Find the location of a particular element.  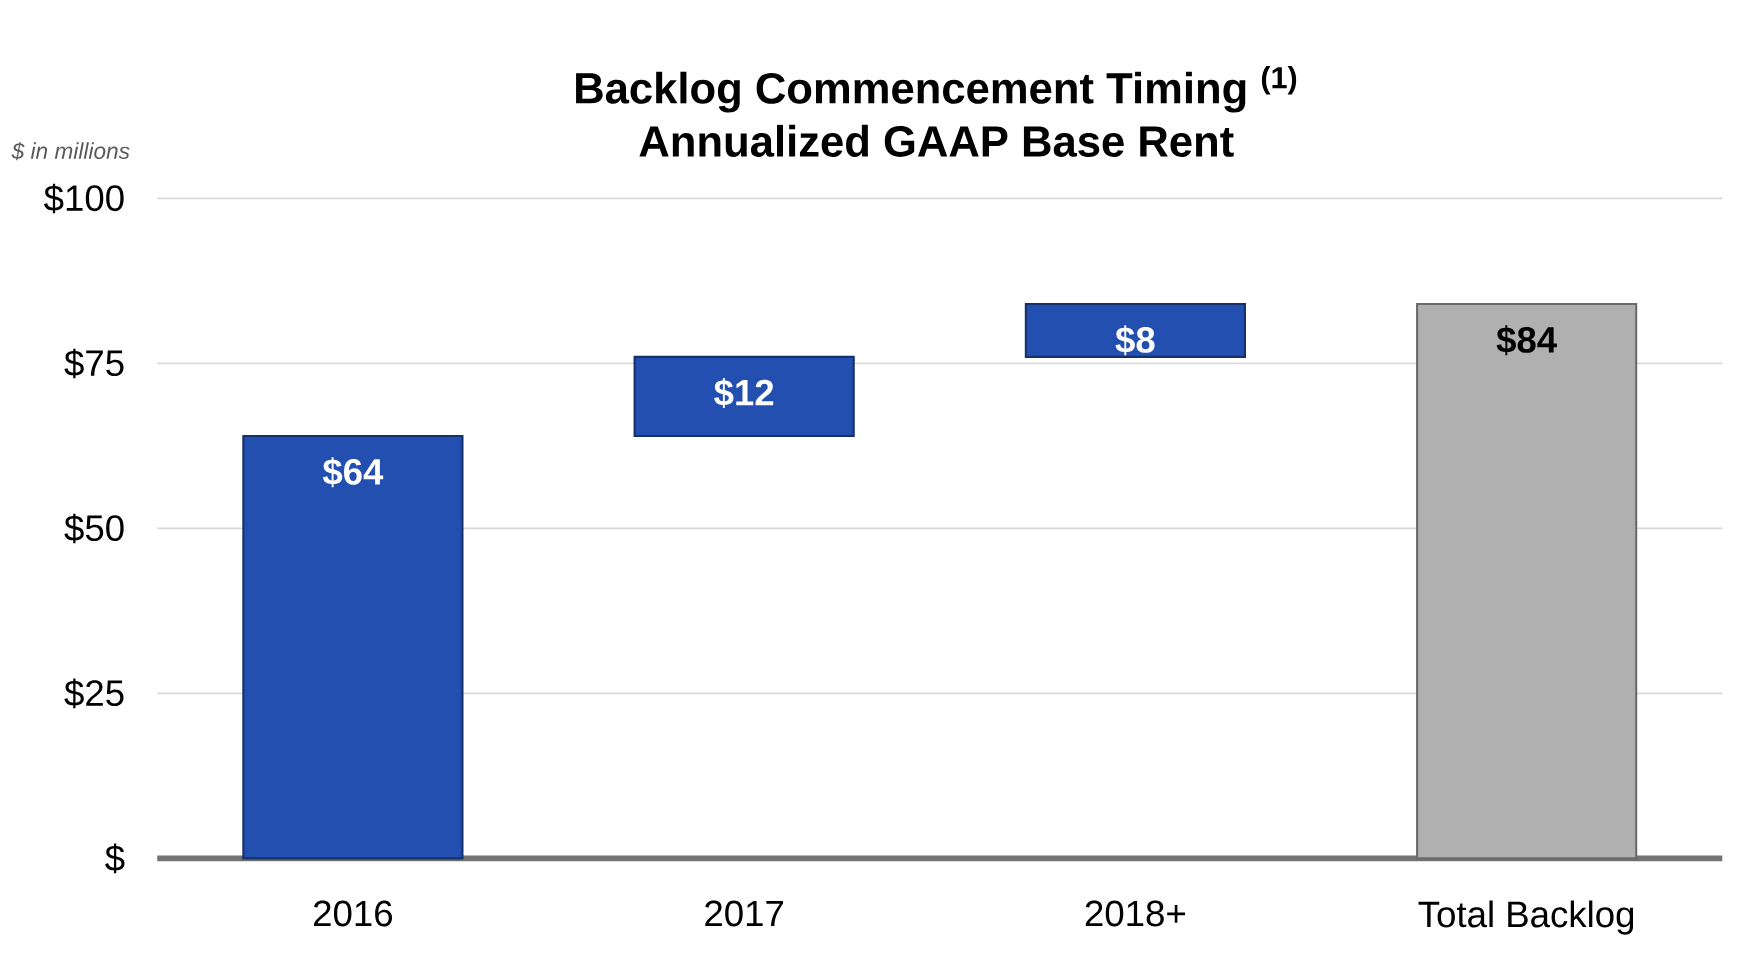

data-label: $8 is located at coordinates (1135, 340).